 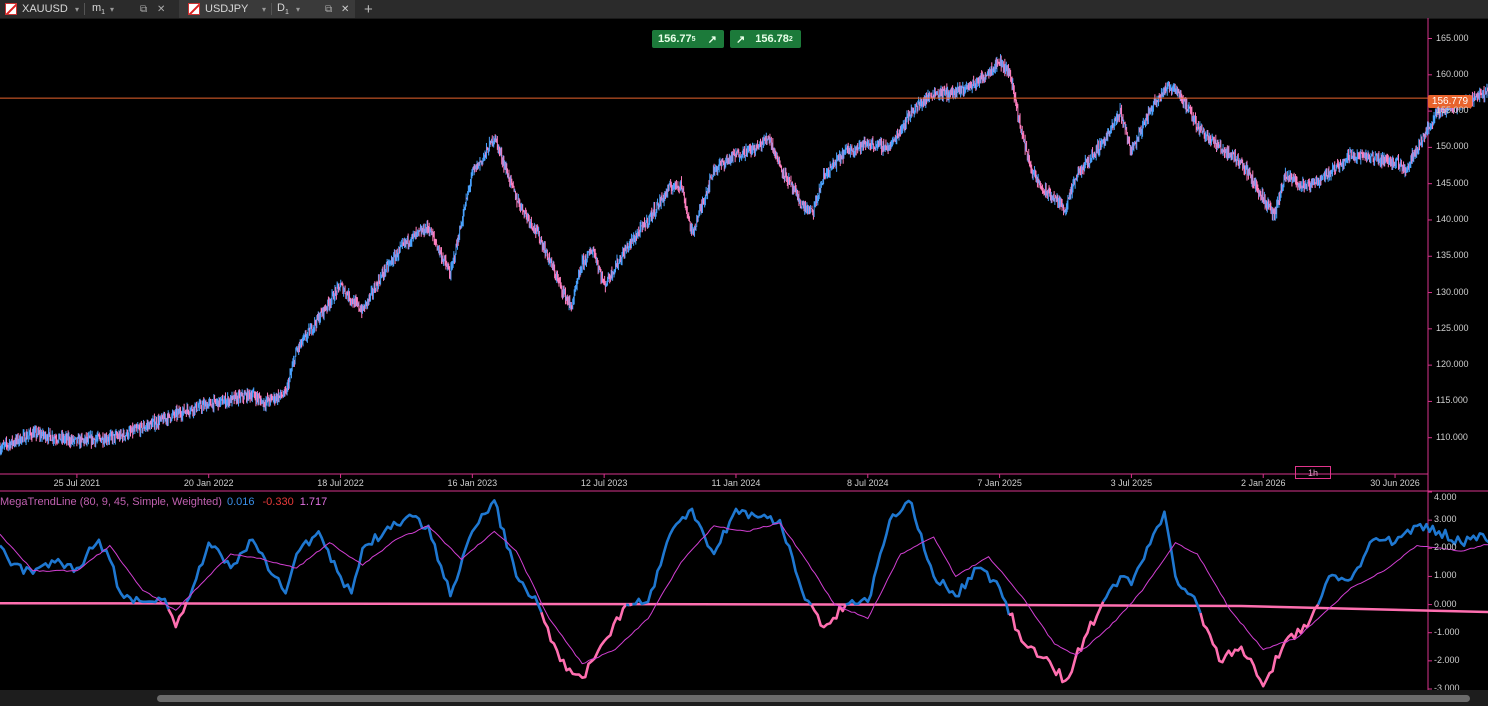 What do you see at coordinates (99, 9) in the screenshot?
I see `timeframe-selector: m1` at bounding box center [99, 9].